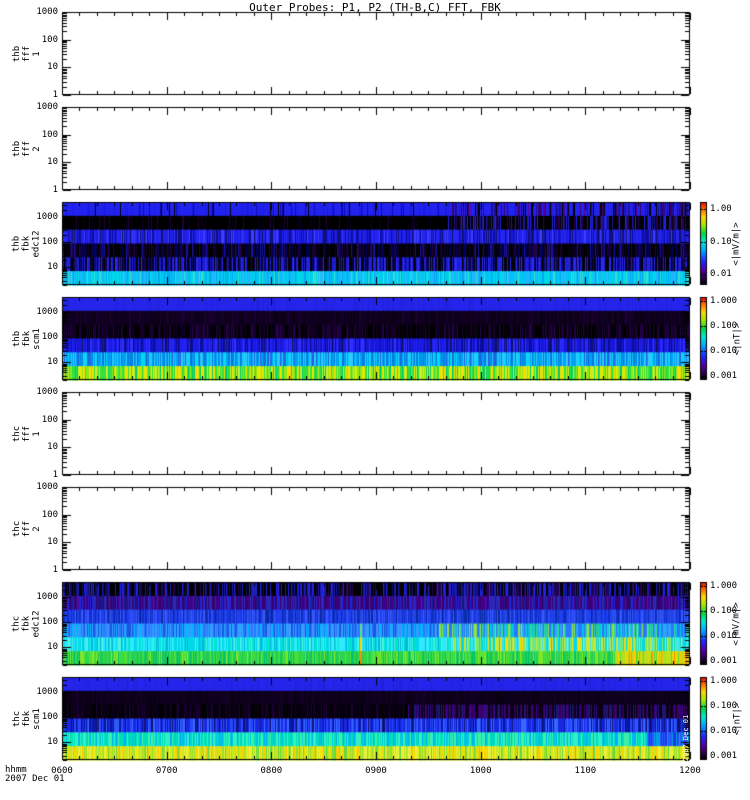 Image resolution: width=750 pixels, height=800 pixels. What do you see at coordinates (47, 12) in the screenshot?
I see `ytick-label-thb-fff-1: 1000` at bounding box center [47, 12].